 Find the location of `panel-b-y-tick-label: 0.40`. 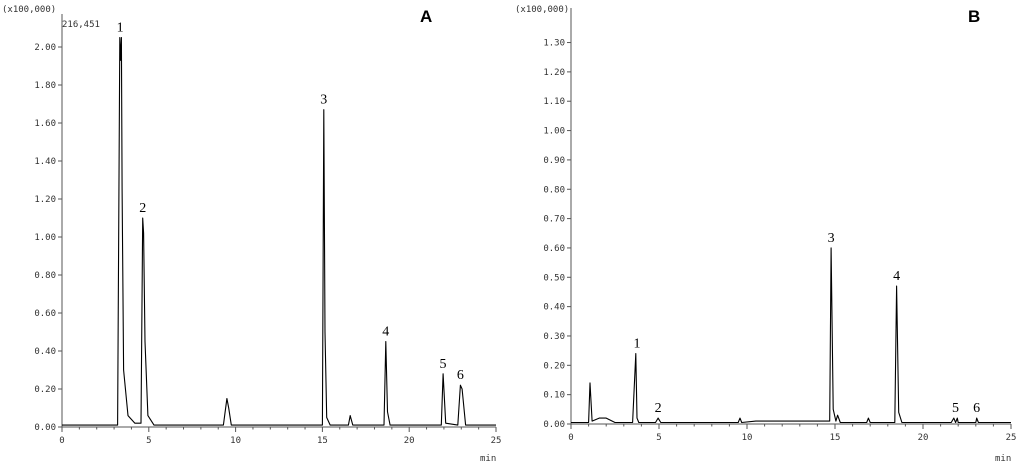

panel-b-y-tick-label: 0.40 is located at coordinates (554, 308).